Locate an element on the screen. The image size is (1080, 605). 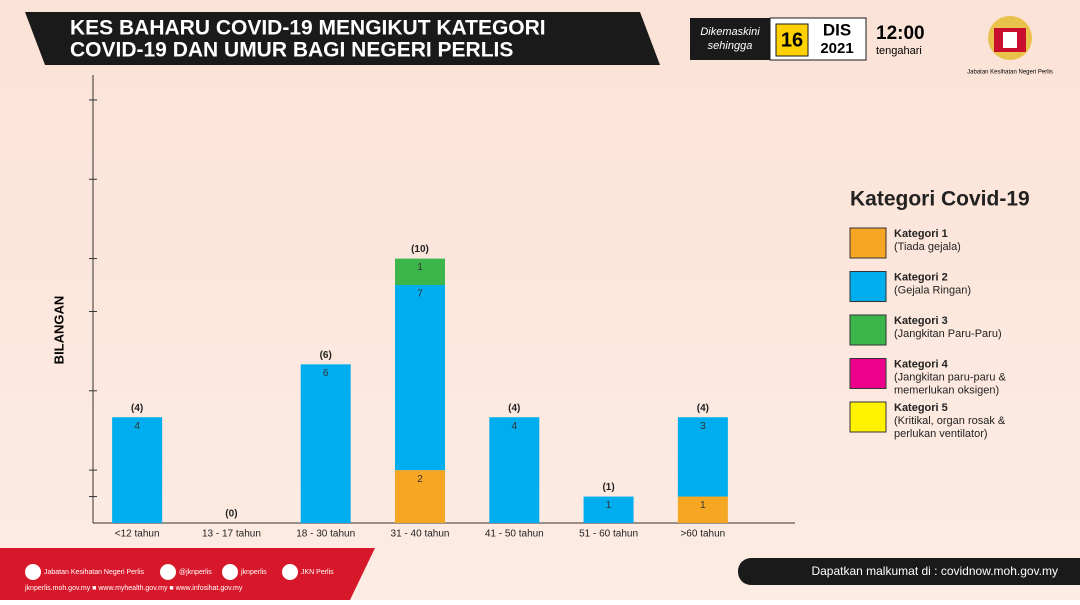
legend-name: Kategori 4 is located at coordinates (921, 364).